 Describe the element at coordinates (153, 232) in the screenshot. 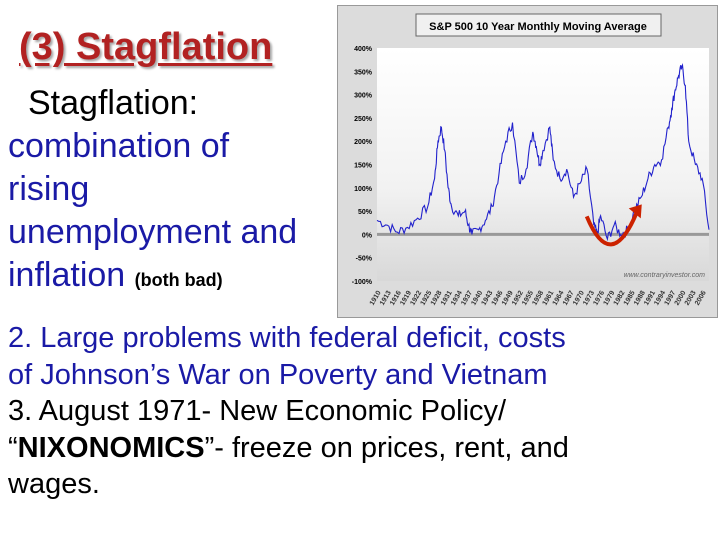

I see `definition-line-3: unemployment and` at that location.